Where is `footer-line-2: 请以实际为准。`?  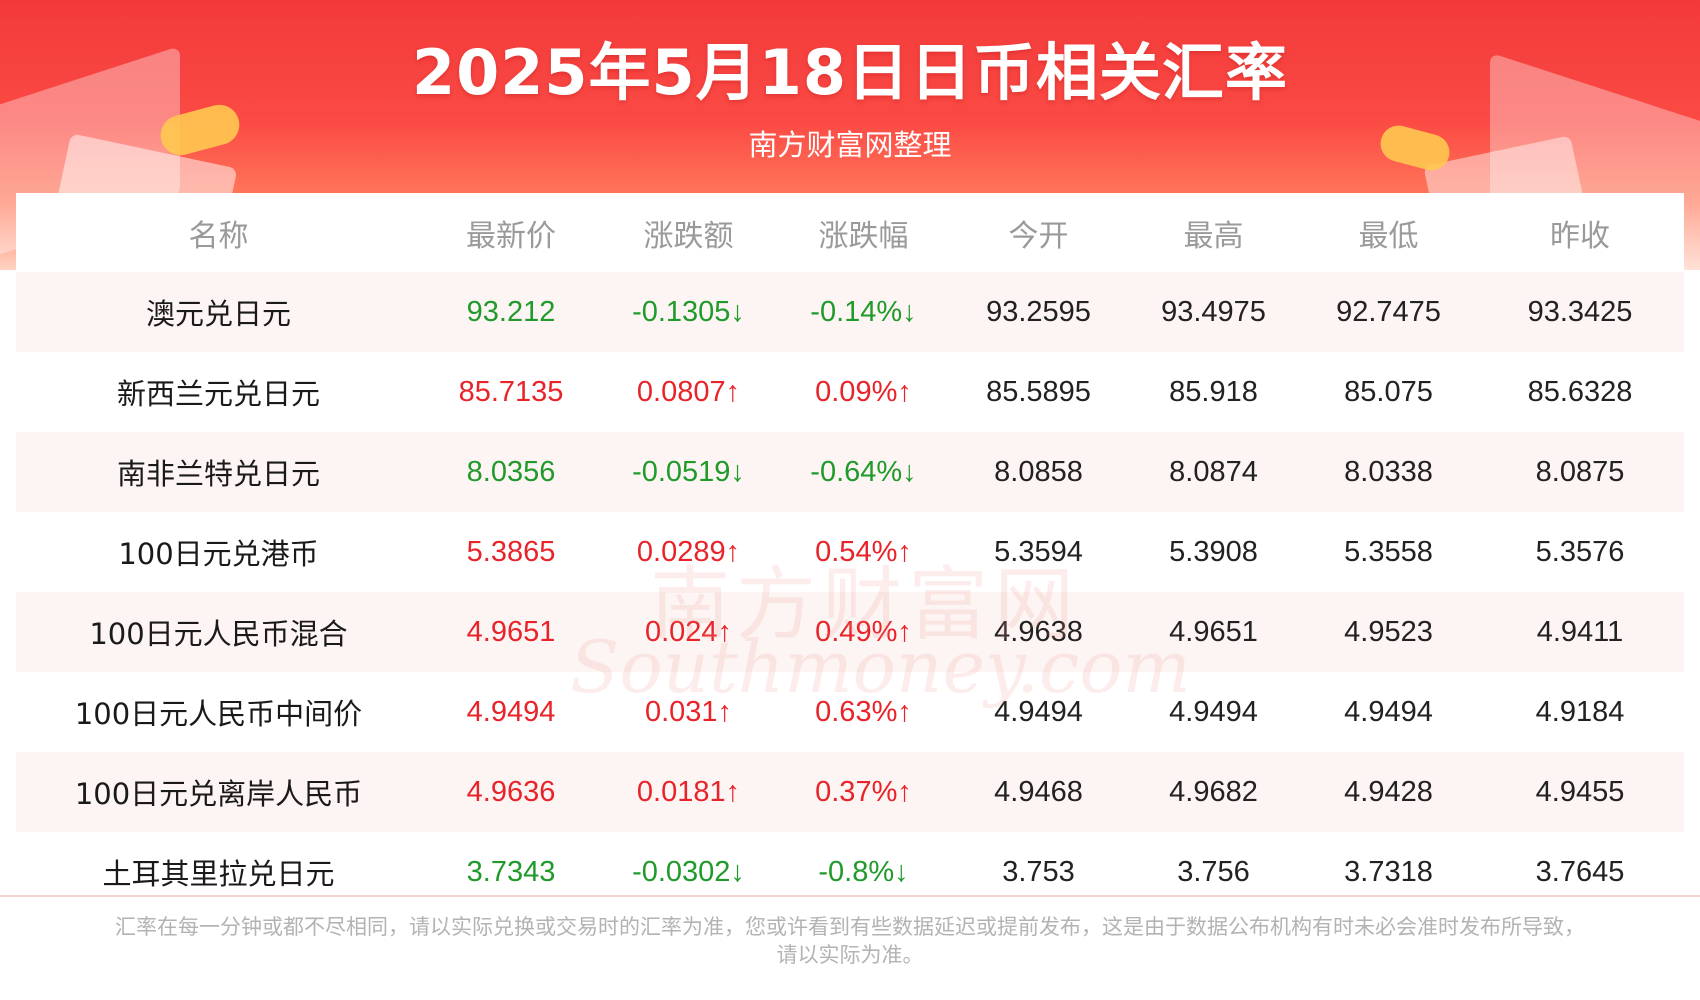 footer-line-2: 请以实际为准。 is located at coordinates (850, 955).